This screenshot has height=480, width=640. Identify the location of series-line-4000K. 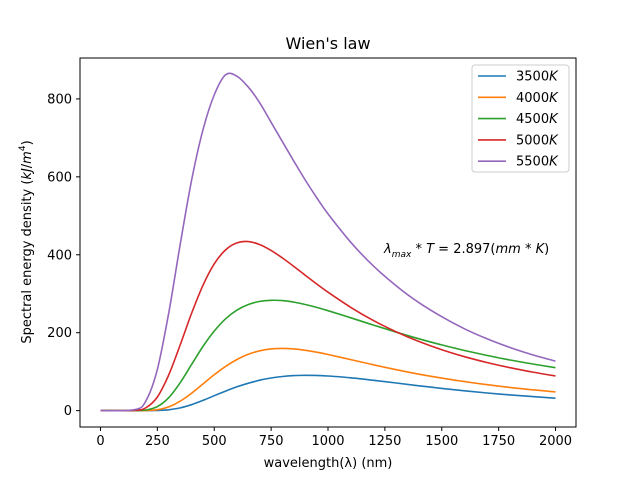
(328, 379).